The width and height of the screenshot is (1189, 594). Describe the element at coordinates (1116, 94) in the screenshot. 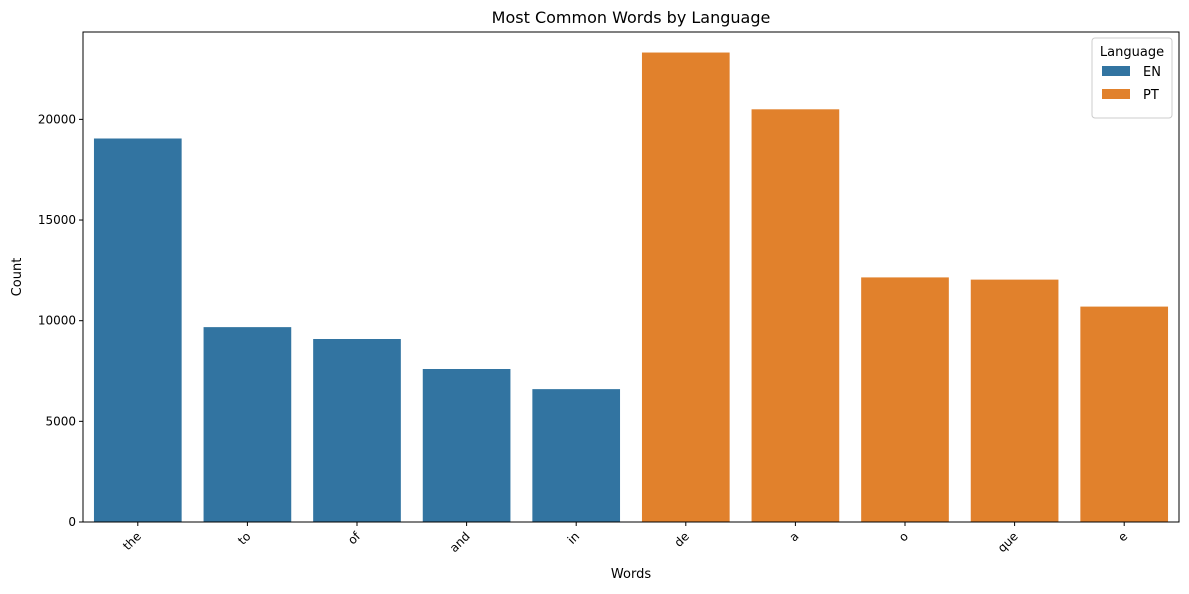

I see `legend-swatch-pt` at that location.